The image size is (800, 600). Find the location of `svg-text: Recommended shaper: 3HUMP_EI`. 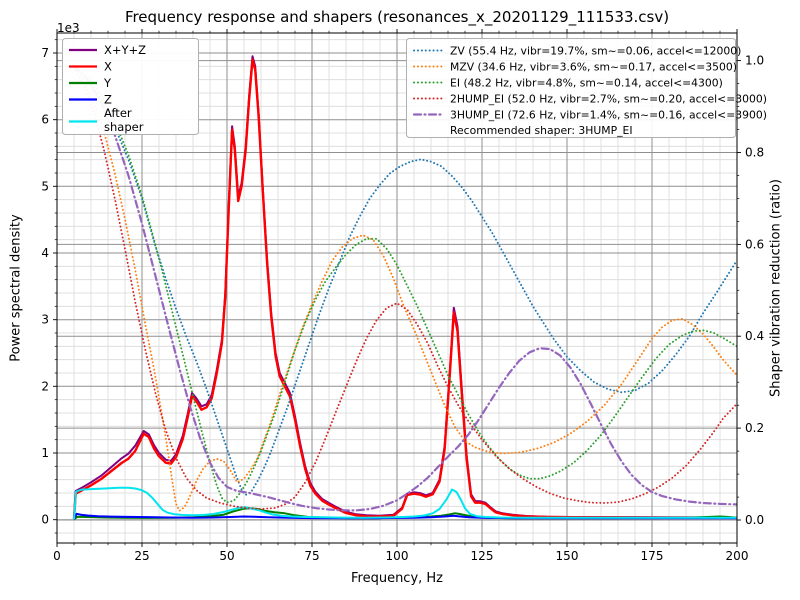

svg-text: Recommended shaper: 3HUMP_EI is located at coordinates (541, 130).